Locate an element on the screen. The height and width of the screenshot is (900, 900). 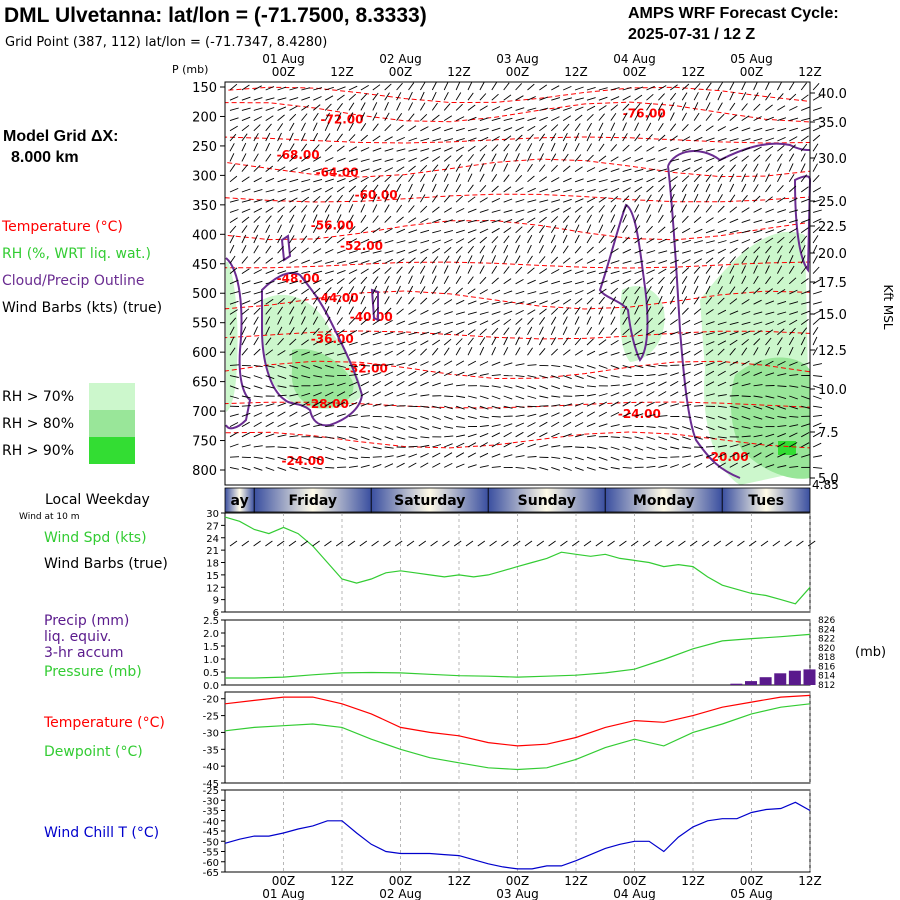
weekday-cell is located at coordinates (312, 500).